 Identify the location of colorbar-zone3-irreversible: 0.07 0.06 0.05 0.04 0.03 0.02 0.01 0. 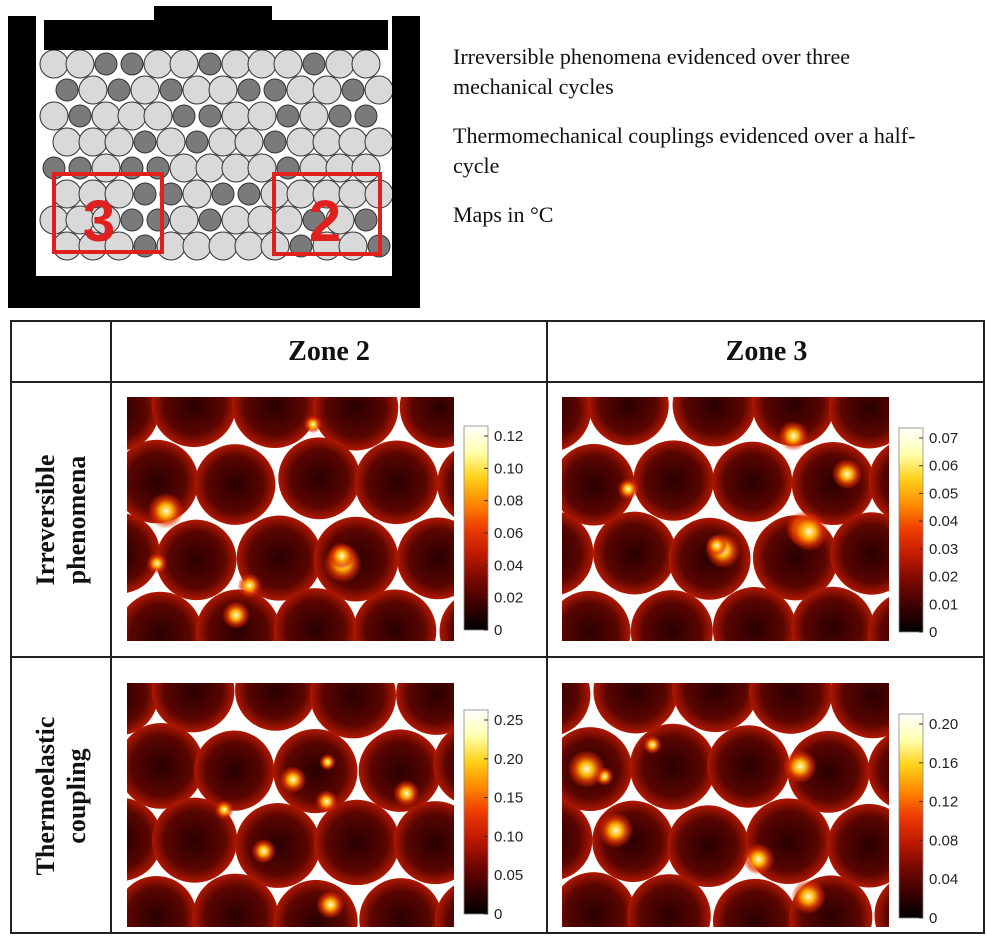
(928, 534).